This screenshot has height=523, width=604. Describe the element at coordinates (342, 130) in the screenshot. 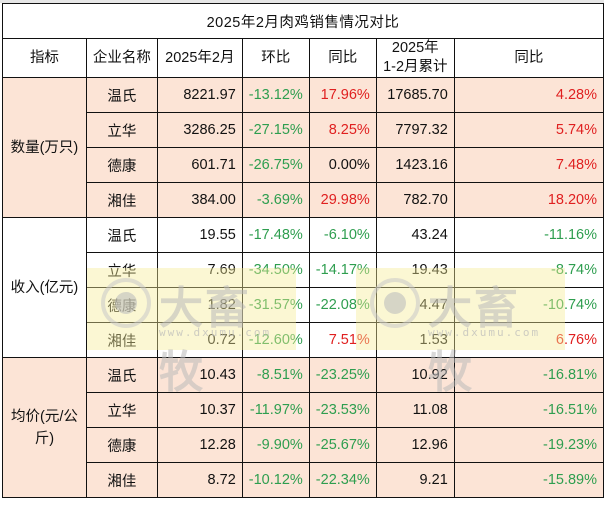

I see `yoy-value: 8.25%` at that location.